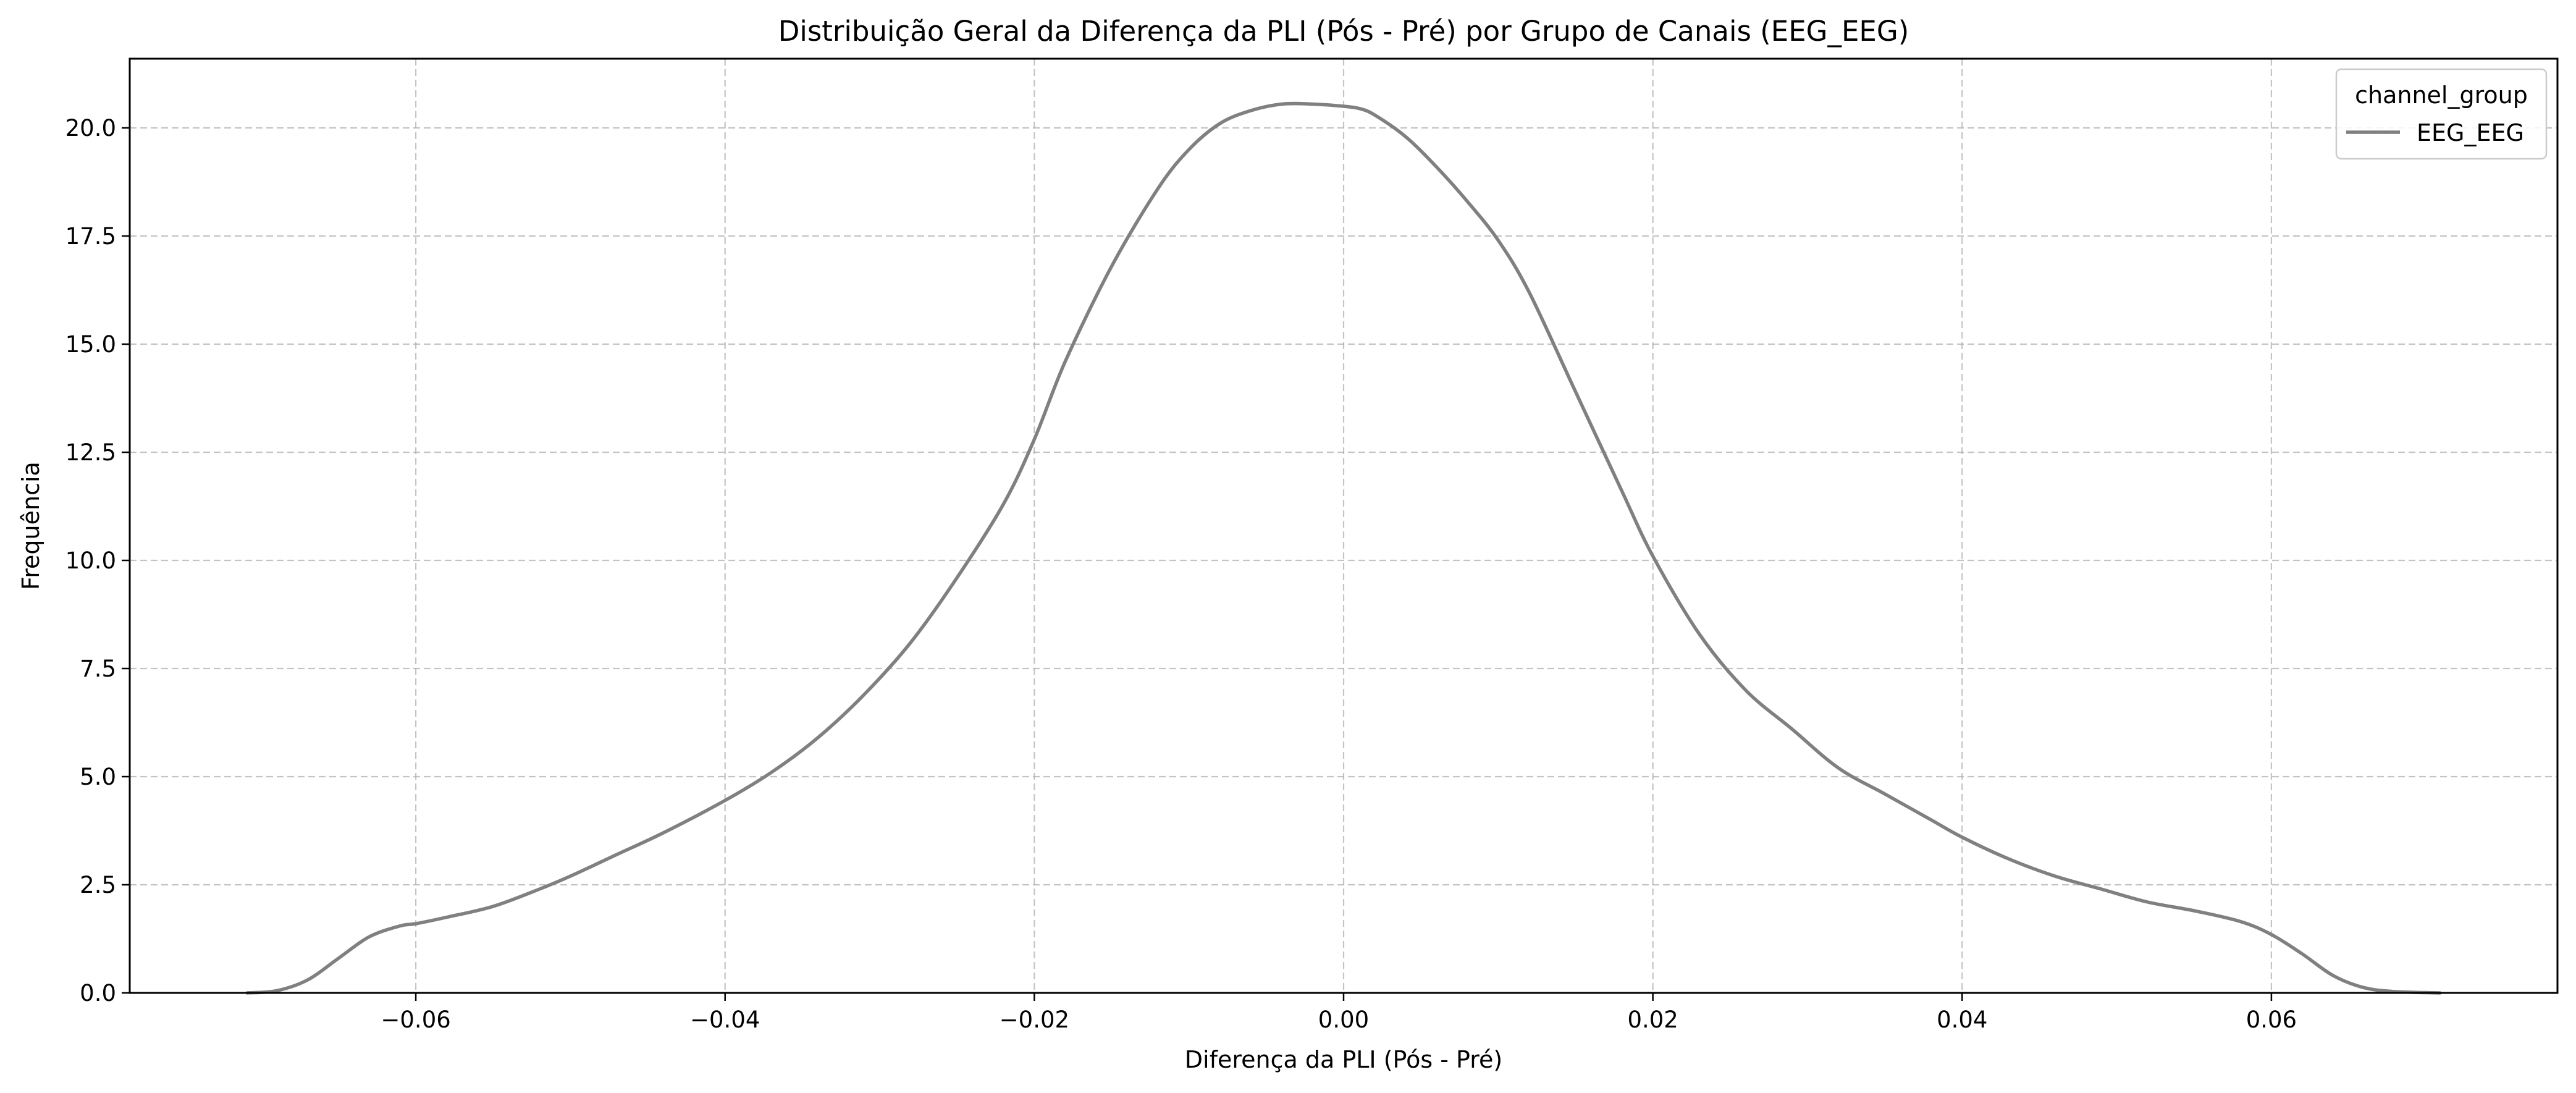 Image resolution: width=2576 pixels, height=1093 pixels. Describe the element at coordinates (90, 453) in the screenshot. I see `y-tick-label: 12.5` at that location.